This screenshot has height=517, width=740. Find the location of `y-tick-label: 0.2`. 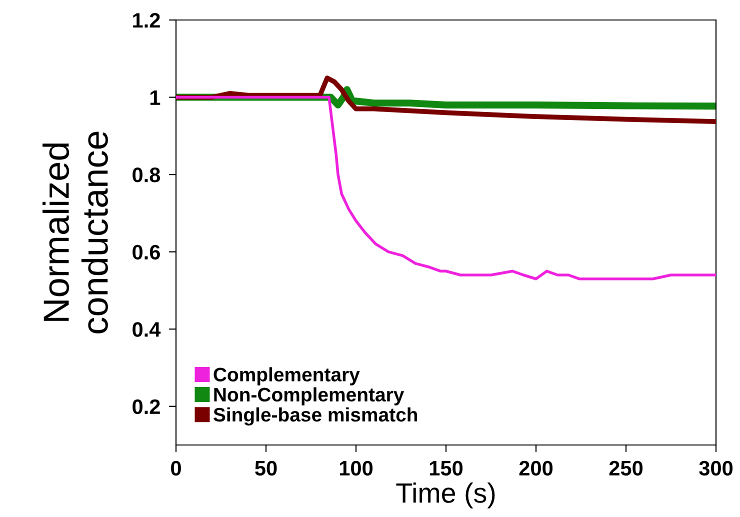

y-tick-label: 0.2 is located at coordinates (146, 406).